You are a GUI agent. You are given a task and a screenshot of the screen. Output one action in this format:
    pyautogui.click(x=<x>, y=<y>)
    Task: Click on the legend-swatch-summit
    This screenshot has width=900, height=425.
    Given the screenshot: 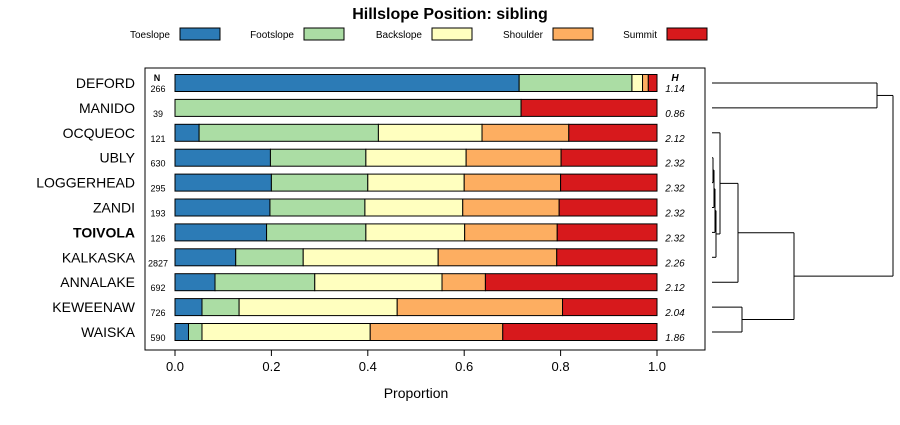 What is the action you would take?
    pyautogui.click(x=687, y=34)
    